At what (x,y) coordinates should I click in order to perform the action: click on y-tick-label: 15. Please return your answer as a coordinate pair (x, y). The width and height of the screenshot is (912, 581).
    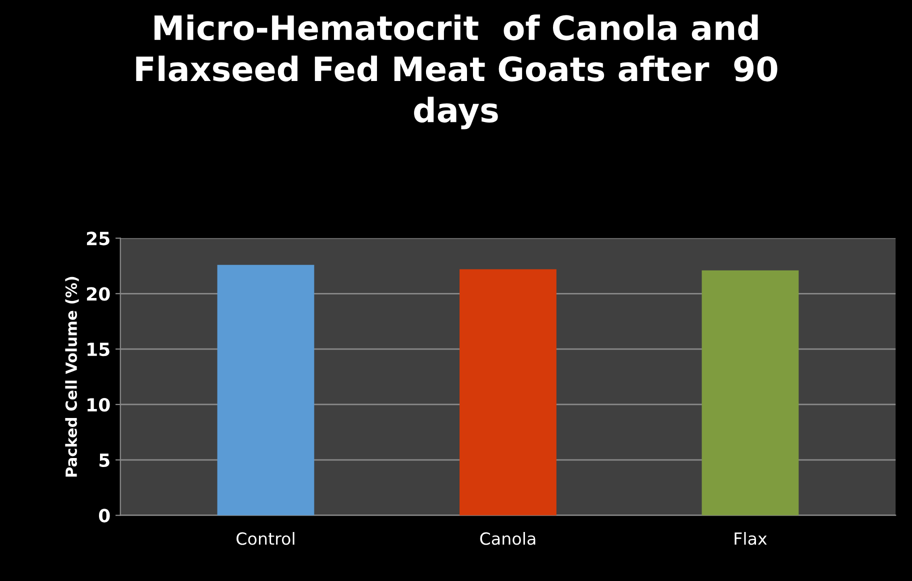
    Looking at the image, I should click on (99, 349).